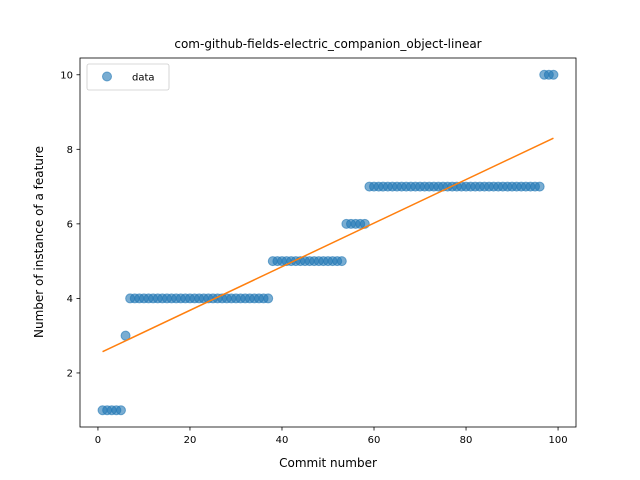 The image size is (640, 480). I want to click on y-tick-label: 4, so click(70, 299).